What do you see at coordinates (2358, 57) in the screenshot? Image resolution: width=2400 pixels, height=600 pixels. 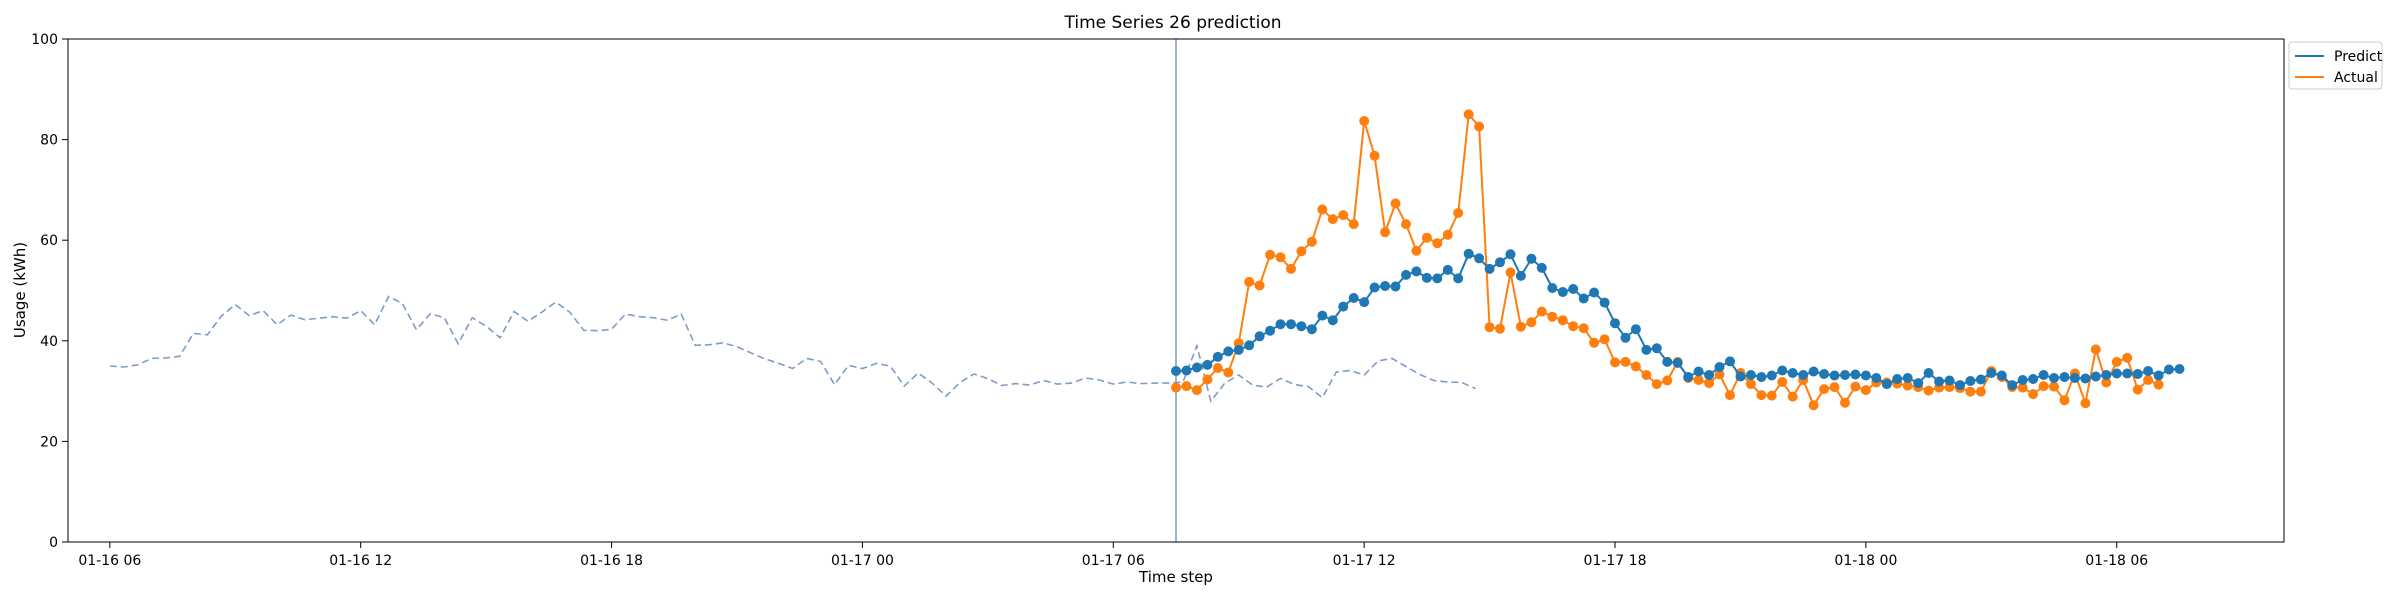 I see `legend-label-predict: Predict` at bounding box center [2358, 57].